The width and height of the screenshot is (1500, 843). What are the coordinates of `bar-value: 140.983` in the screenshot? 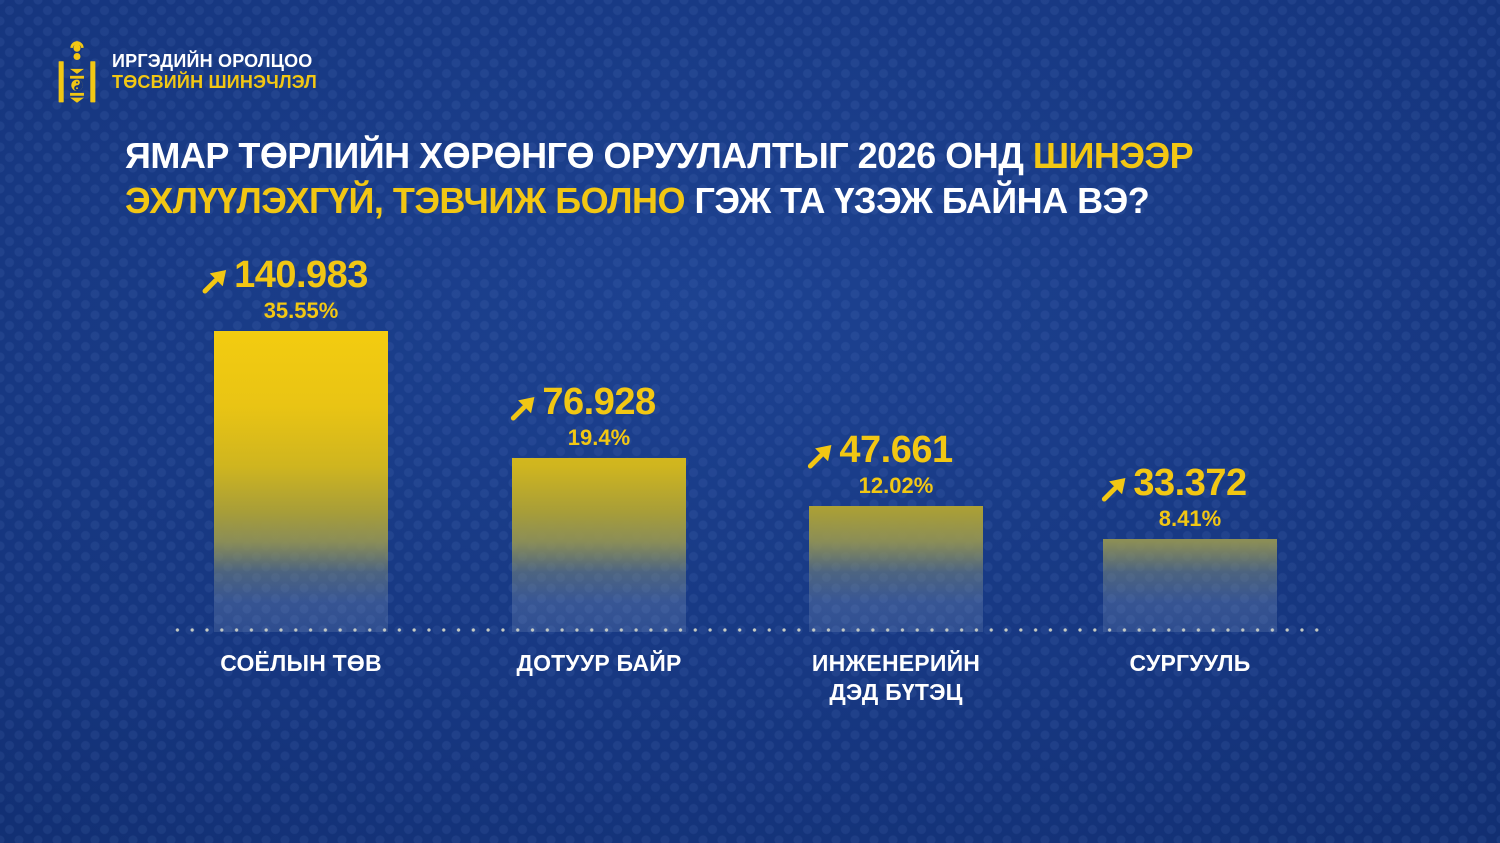 It's located at (301, 275).